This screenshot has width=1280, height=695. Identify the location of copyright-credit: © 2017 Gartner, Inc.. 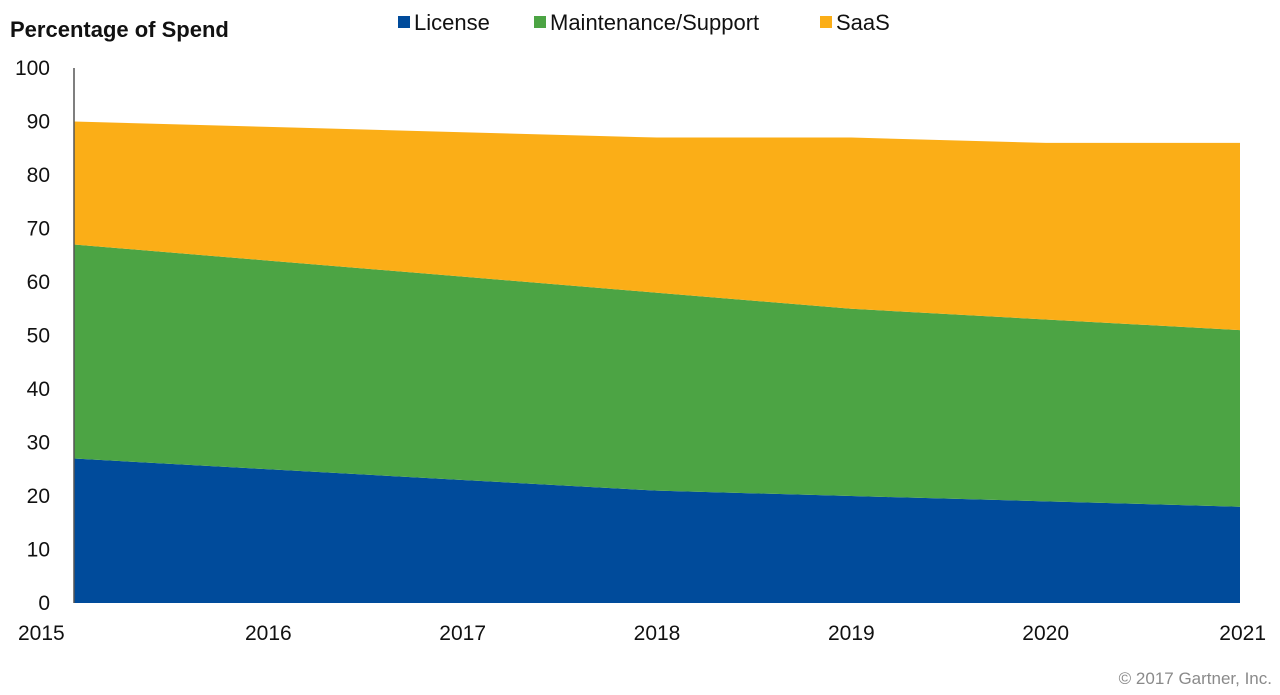
(1195, 678).